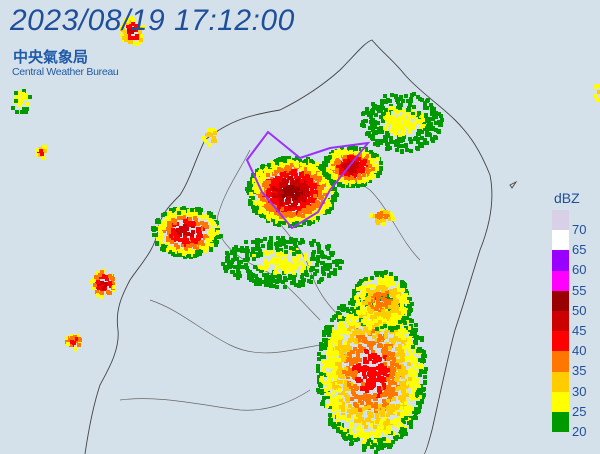 This screenshot has width=600, height=454. What do you see at coordinates (579, 431) in the screenshot?
I see `legend-label: 20` at bounding box center [579, 431].